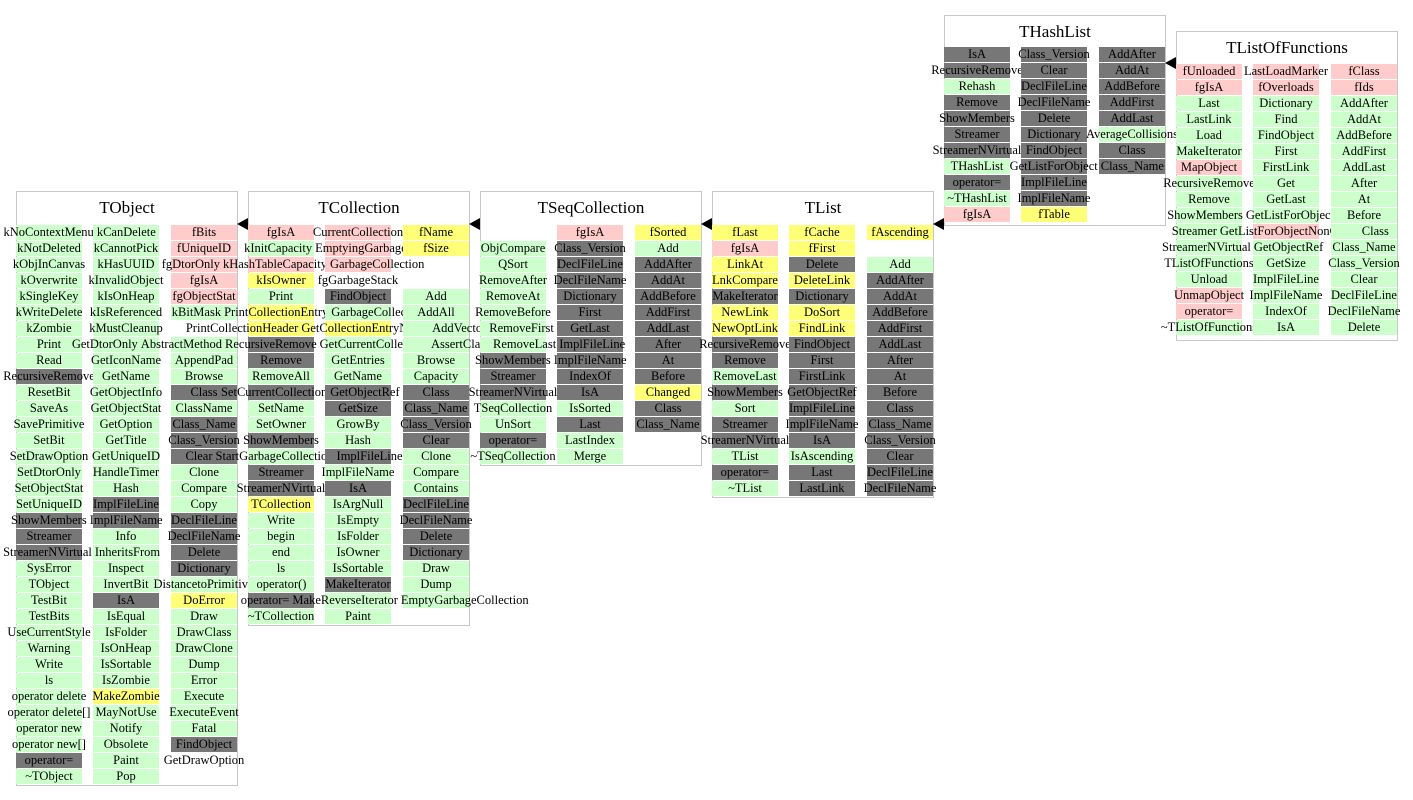  Describe the element at coordinates (1054, 54) in the screenshot. I see `member-cell: Class_Version` at that location.